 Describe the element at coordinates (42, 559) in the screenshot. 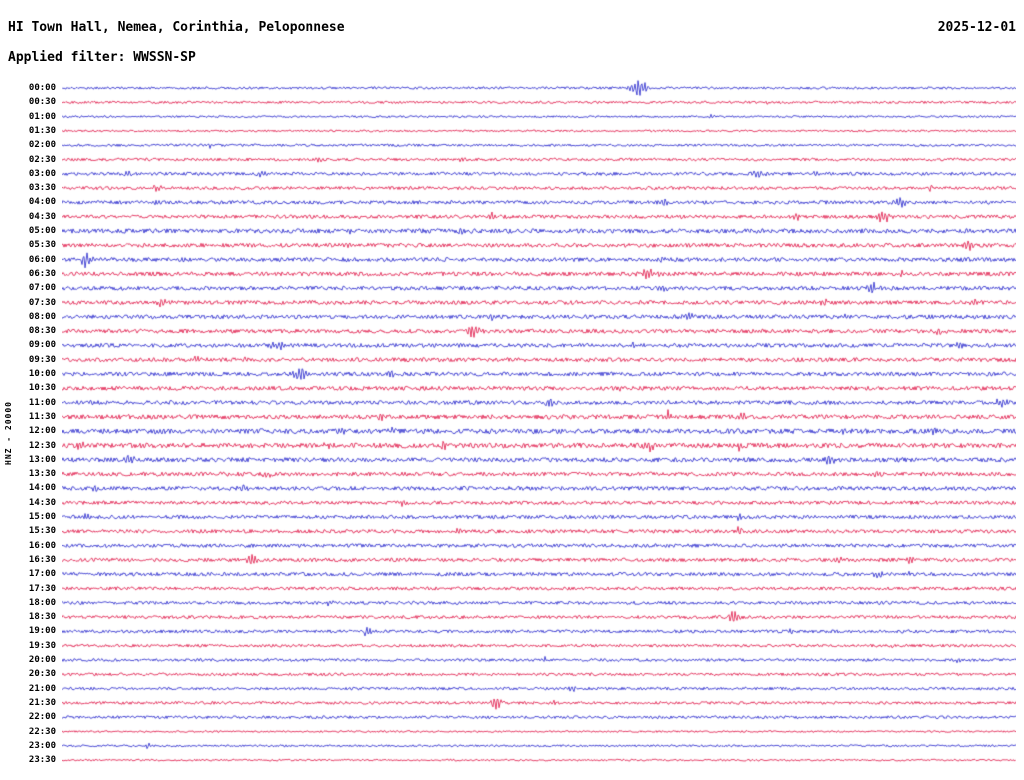

I see `time-label: 16:30` at that location.